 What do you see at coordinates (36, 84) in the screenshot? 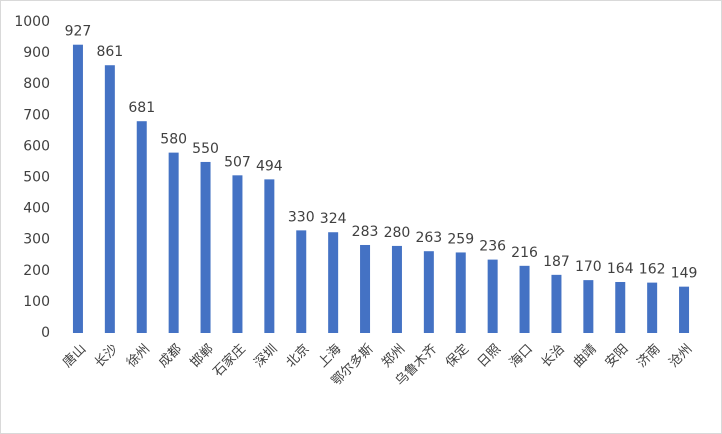
I see `y-tick-label: 800` at bounding box center [36, 84].